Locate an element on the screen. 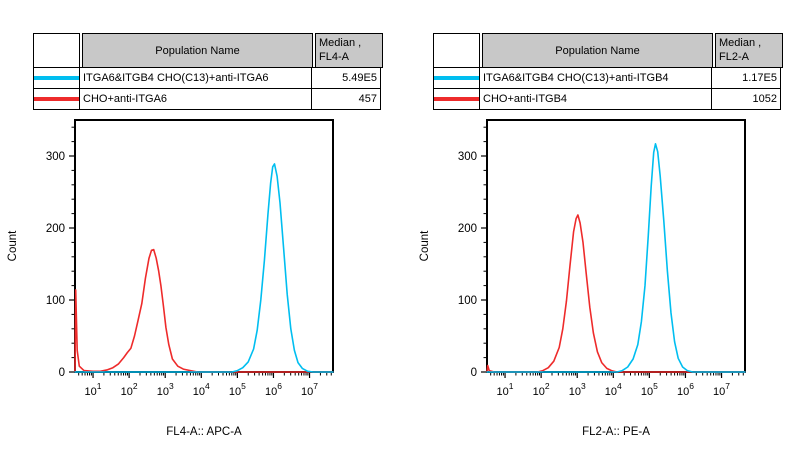 The width and height of the screenshot is (802, 449). population-name: ITGA6&ITGB4 CHO(C13)+anti-ITGA6 is located at coordinates (195, 78).